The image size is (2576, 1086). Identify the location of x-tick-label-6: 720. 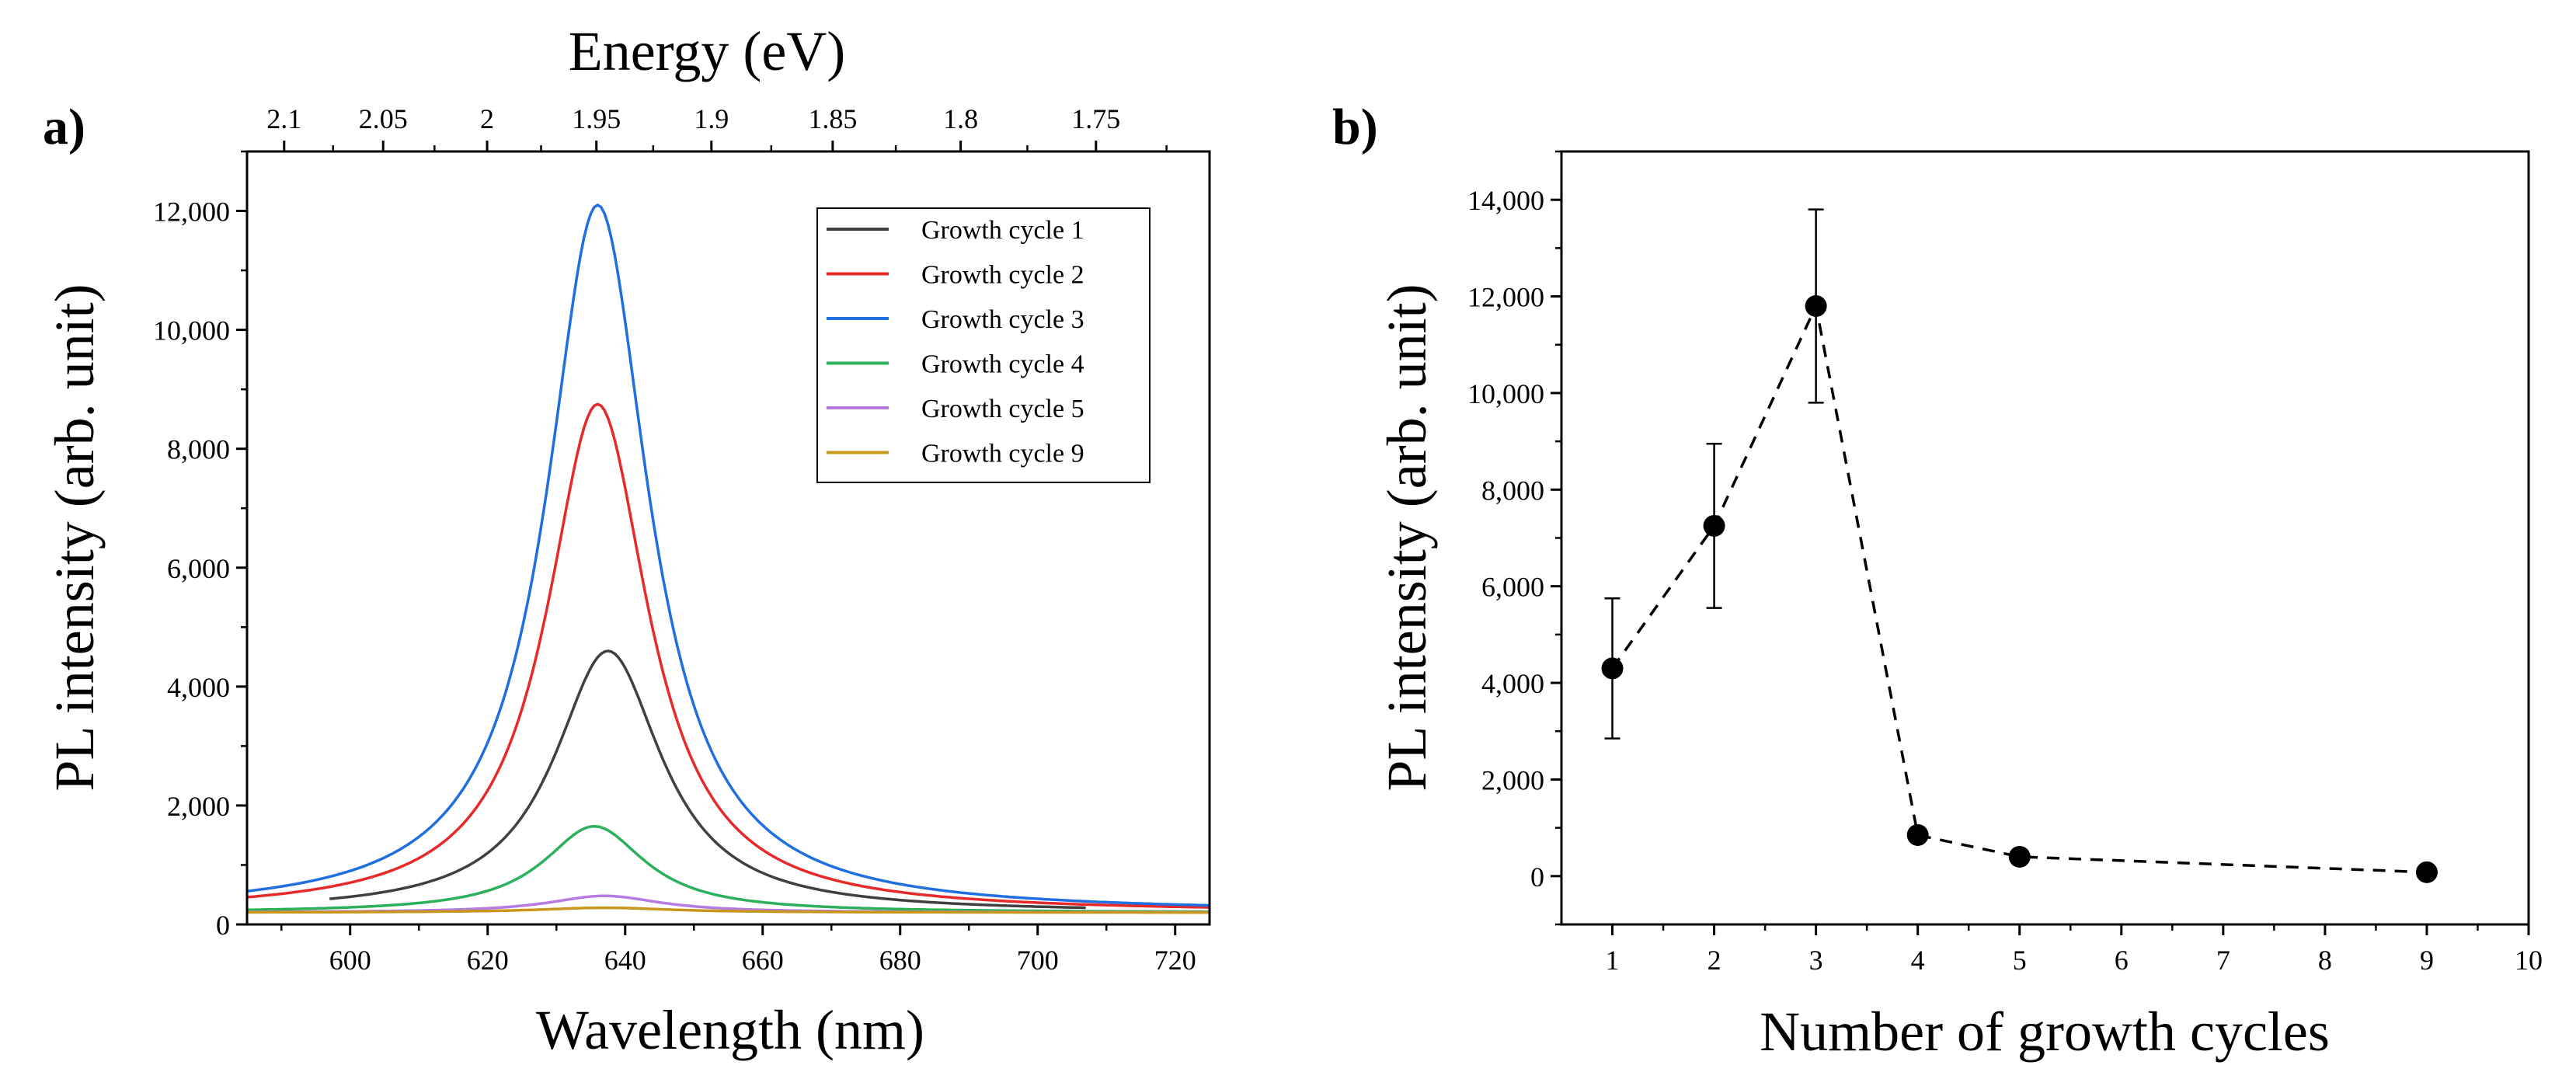
(1175, 960).